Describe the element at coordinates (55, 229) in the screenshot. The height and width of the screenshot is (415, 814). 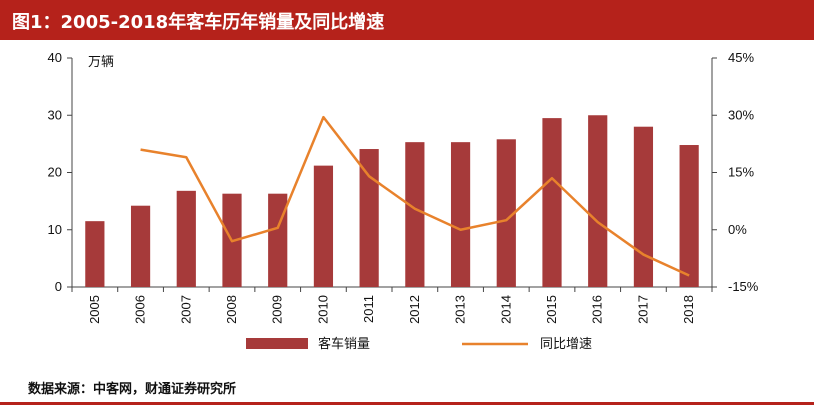
I see `y-tick-label-left: 10` at that location.